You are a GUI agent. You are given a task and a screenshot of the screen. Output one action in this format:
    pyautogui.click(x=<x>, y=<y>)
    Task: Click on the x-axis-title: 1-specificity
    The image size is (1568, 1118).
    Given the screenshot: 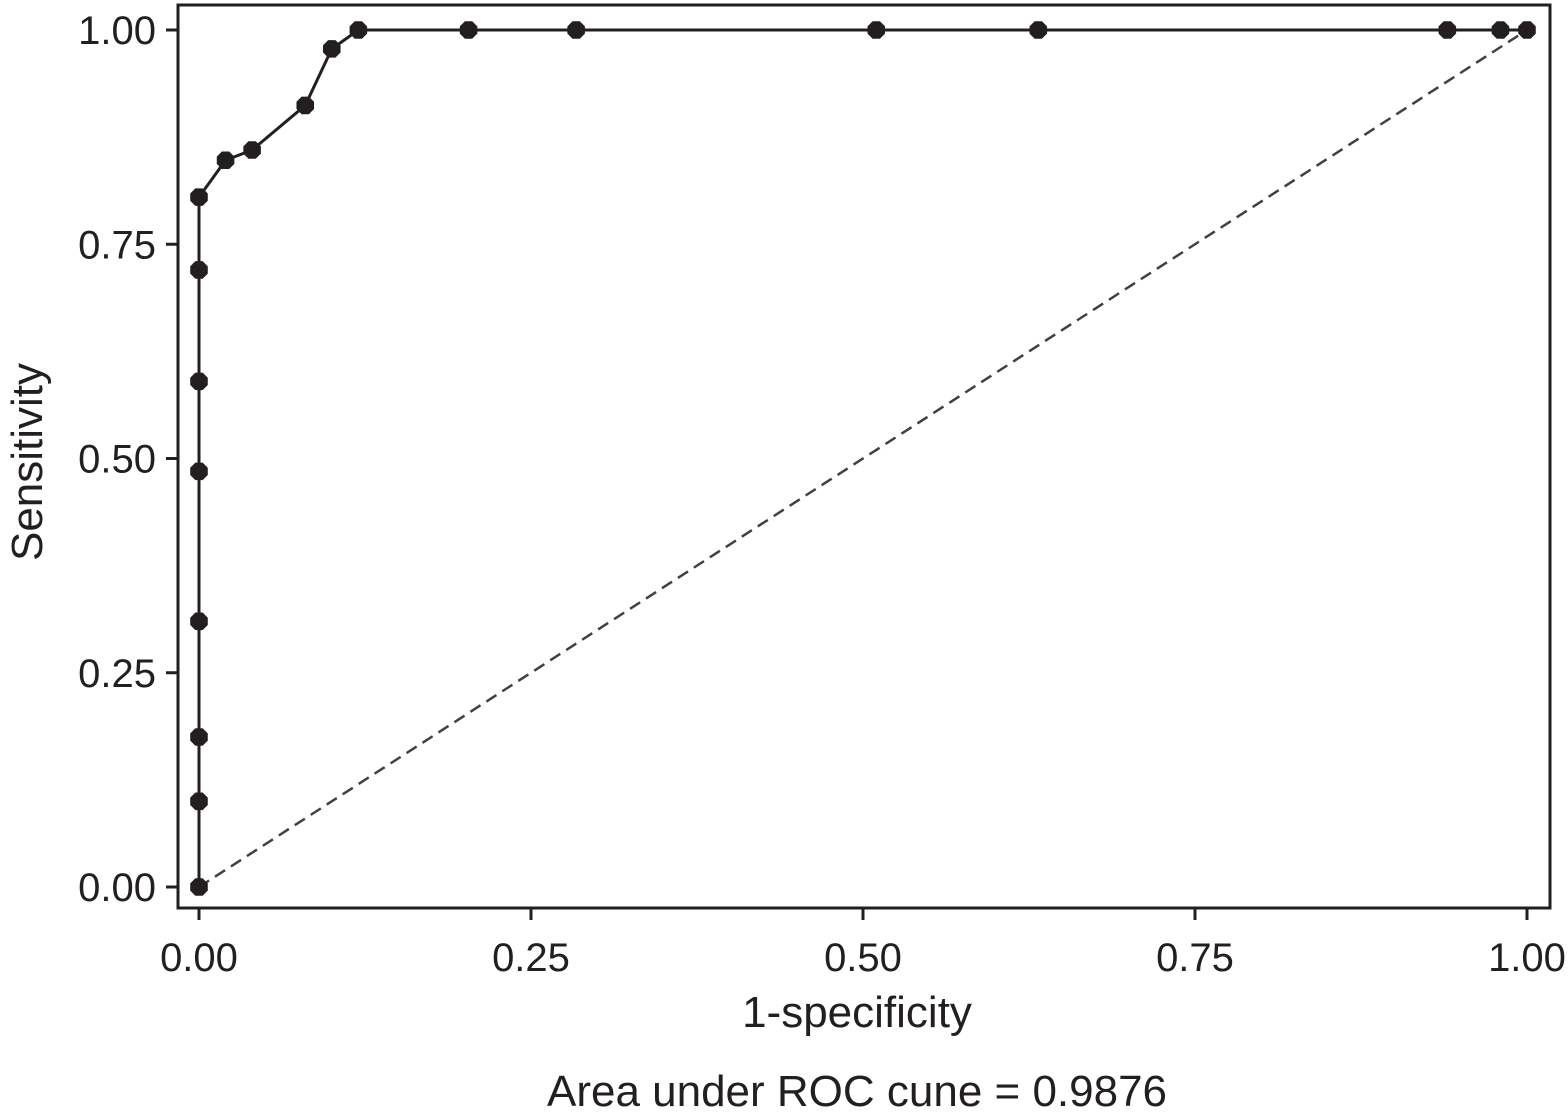 What is the action you would take?
    pyautogui.click(x=857, y=1012)
    